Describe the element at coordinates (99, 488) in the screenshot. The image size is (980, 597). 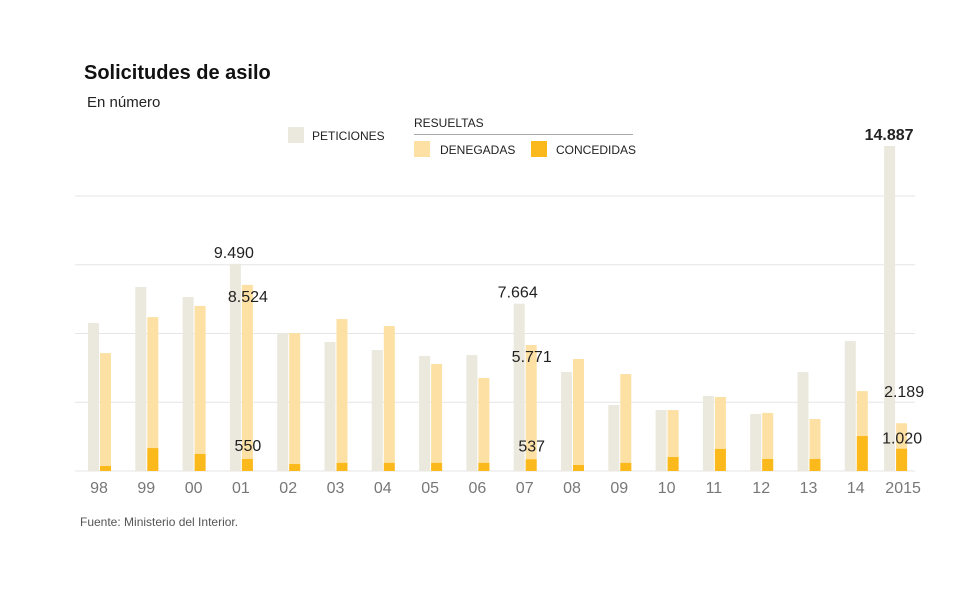
I see `x-tick-label: 98` at that location.